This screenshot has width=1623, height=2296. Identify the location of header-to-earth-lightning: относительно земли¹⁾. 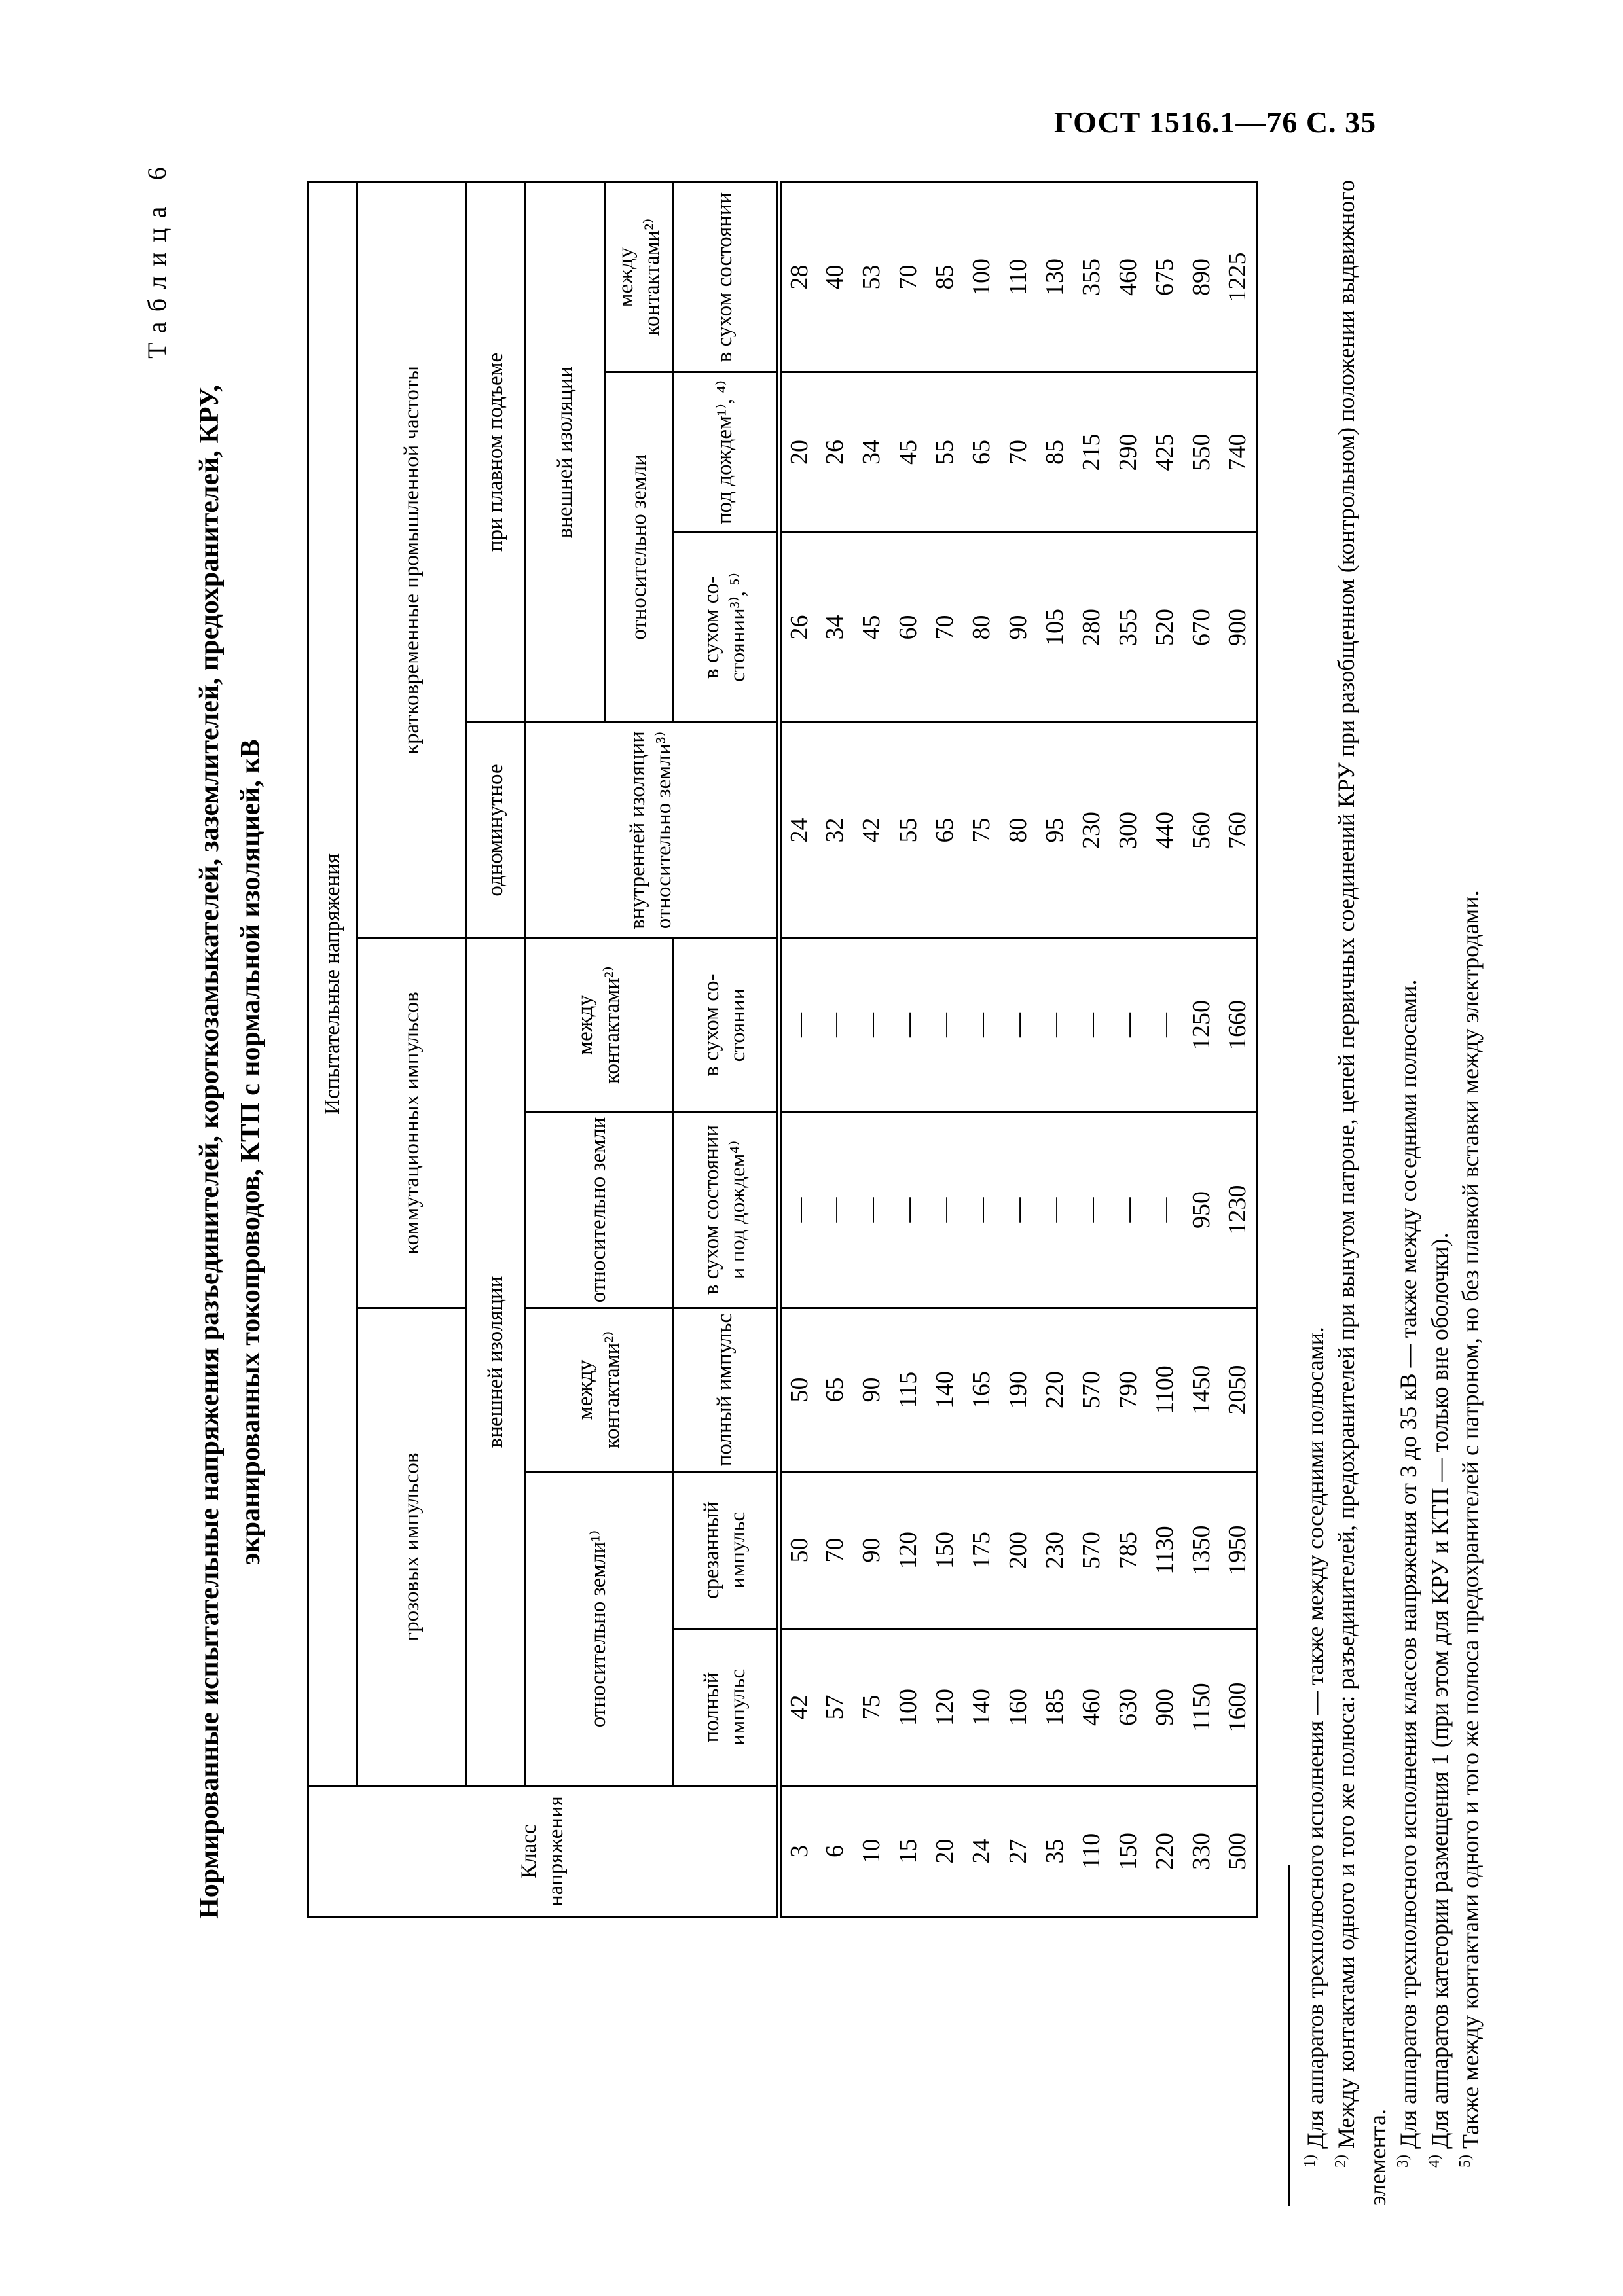
(598, 1628).